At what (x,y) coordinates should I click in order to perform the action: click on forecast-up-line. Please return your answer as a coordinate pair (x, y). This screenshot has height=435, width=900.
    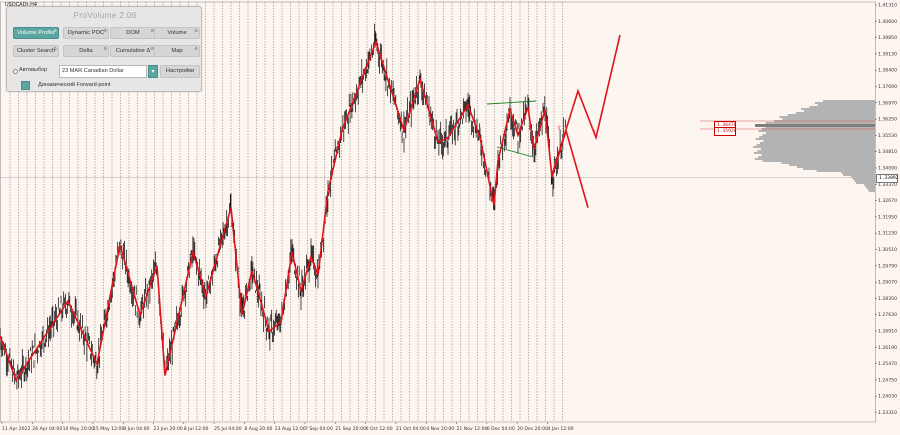
    Looking at the image, I should click on (586, 105).